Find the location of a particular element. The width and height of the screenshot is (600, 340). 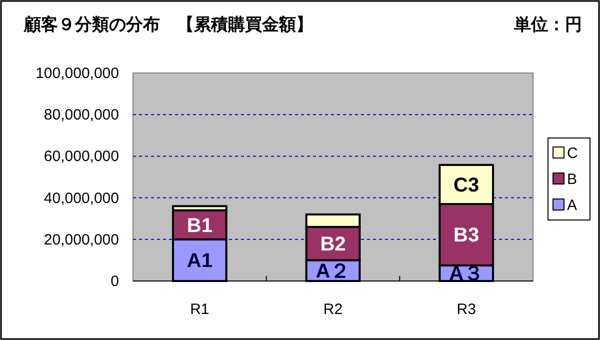

data-label: B3 is located at coordinates (467, 235).